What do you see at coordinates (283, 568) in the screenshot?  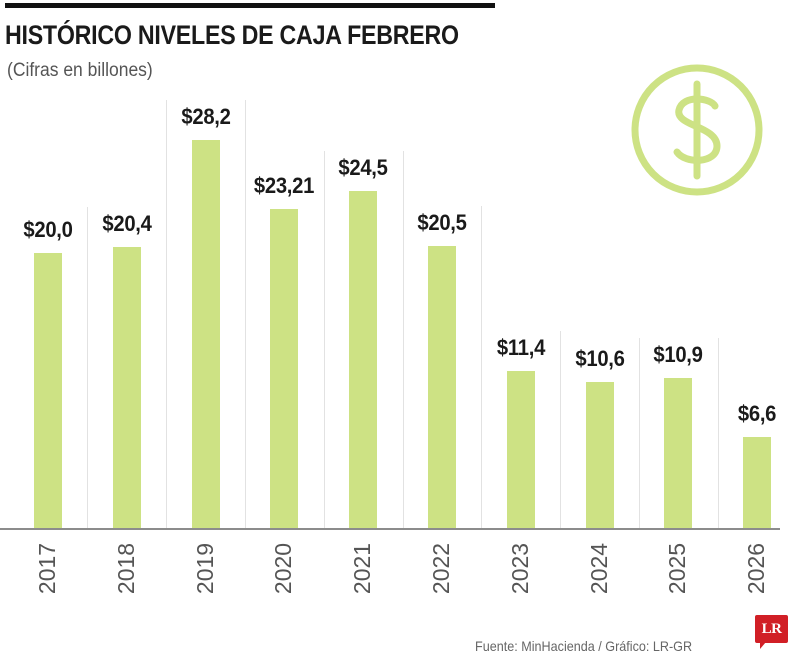 I see `x-tick-label: 2020` at bounding box center [283, 568].